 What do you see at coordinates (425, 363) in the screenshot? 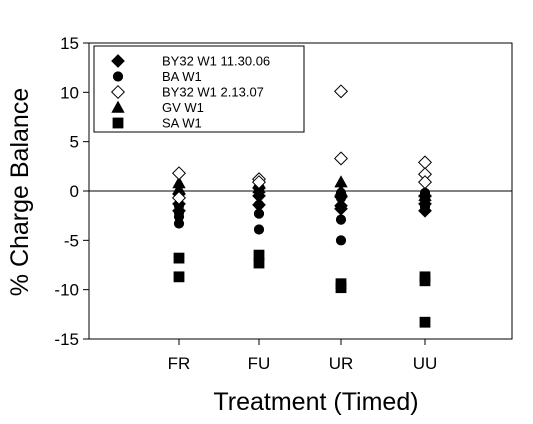
I see `x-tick-label: UU` at bounding box center [425, 363].